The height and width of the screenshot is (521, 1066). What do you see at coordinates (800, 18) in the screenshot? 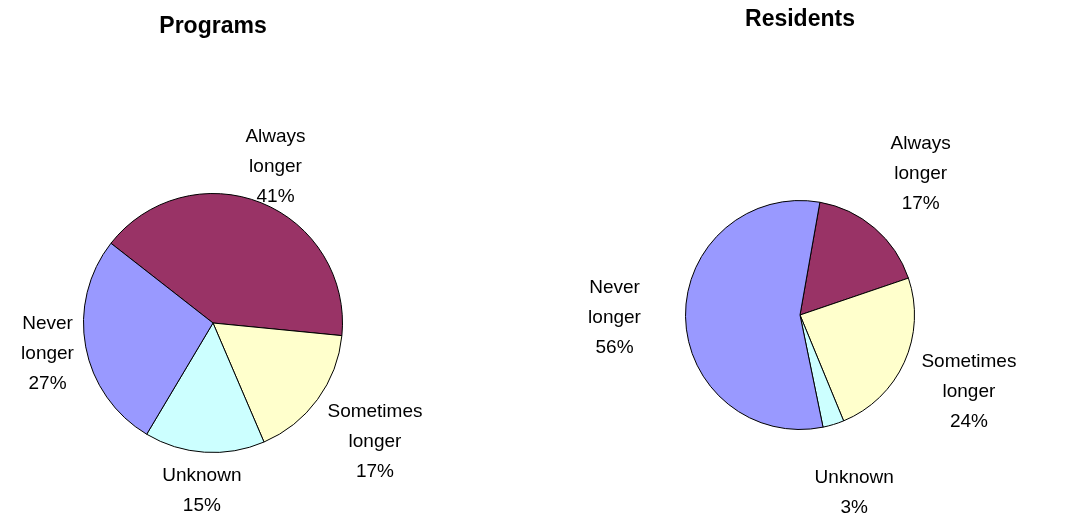
I see `chart-title: Residents` at bounding box center [800, 18].